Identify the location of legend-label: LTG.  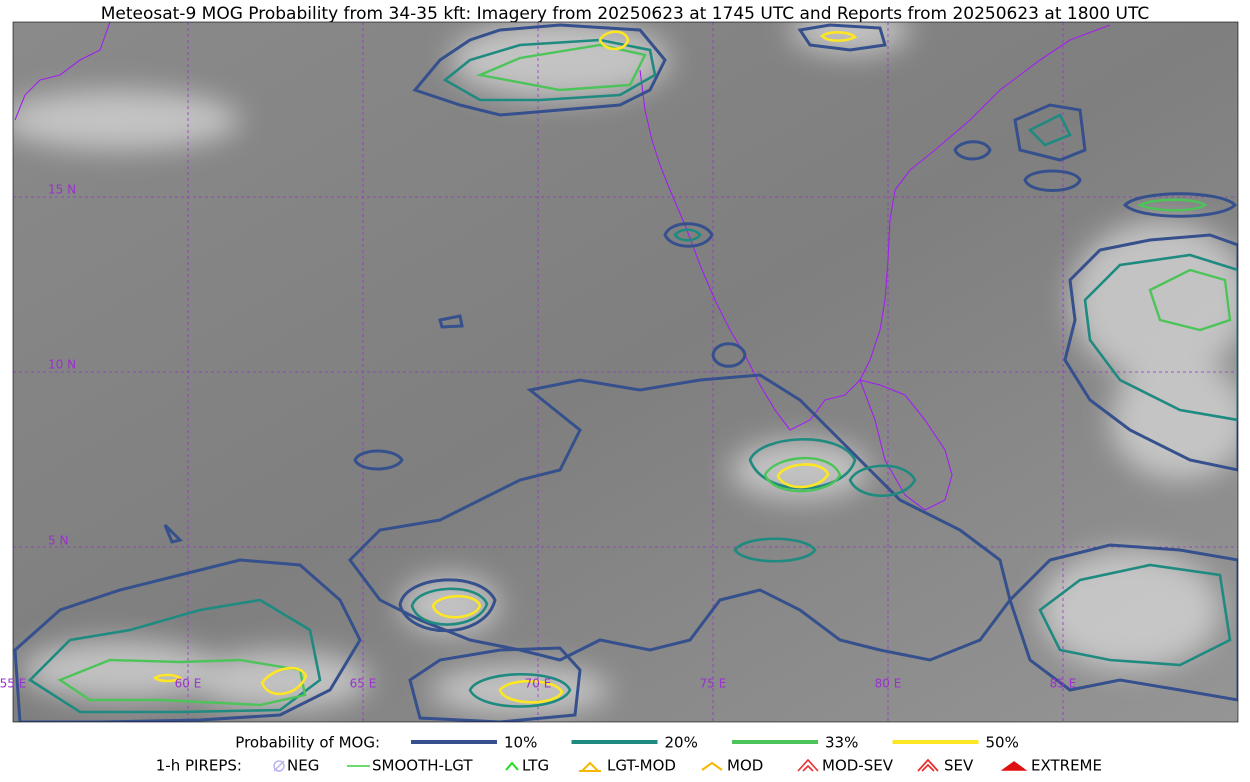
(535, 766).